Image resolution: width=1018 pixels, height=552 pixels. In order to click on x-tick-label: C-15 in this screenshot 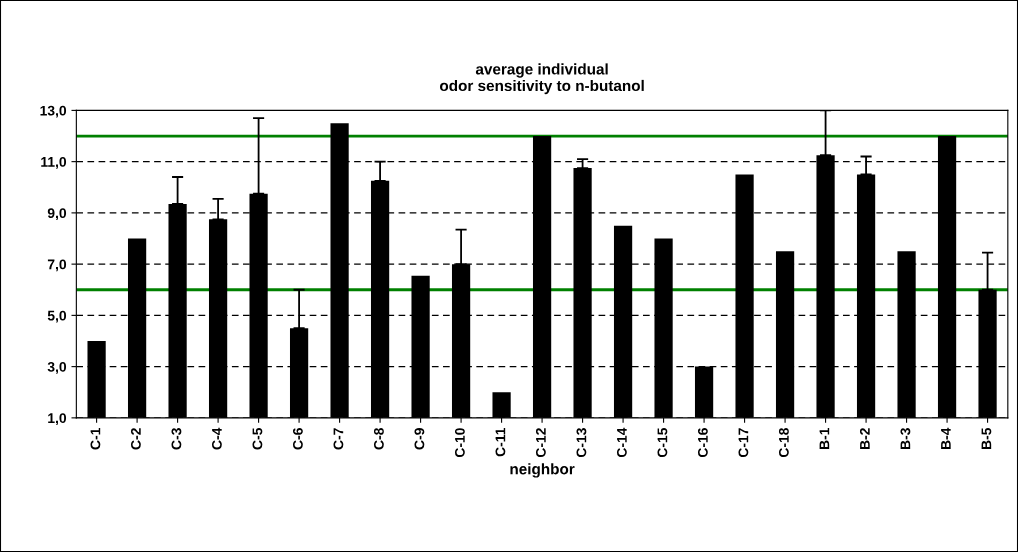, I will do `click(662, 442)`.